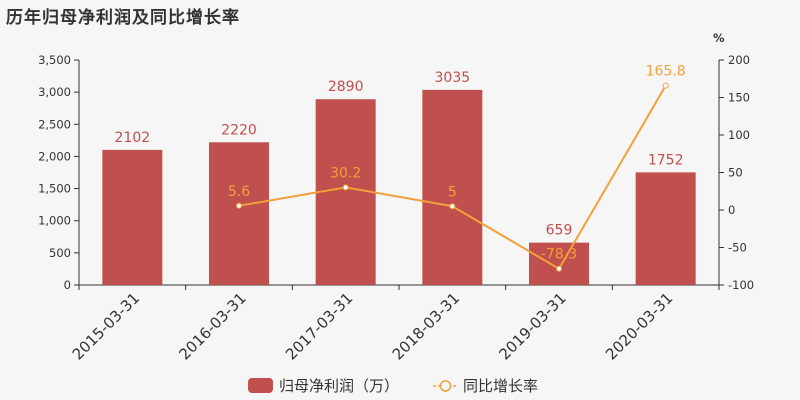 This screenshot has height=400, width=800. Describe the element at coordinates (67, 285) in the screenshot. I see `y-left-tick-label: 0` at that location.